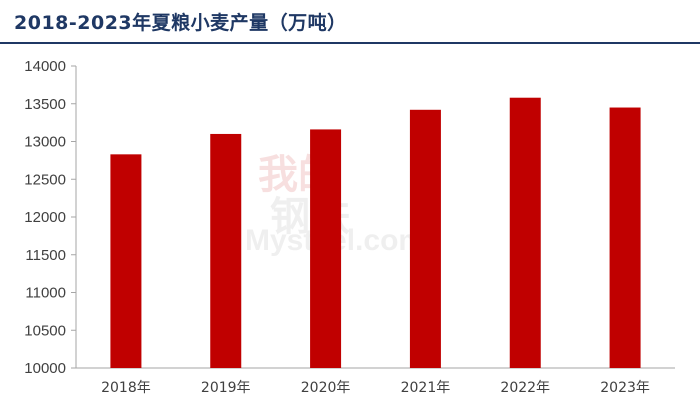 This screenshot has height=420, width=700. I want to click on y-tick-label: 10500, so click(45, 330).